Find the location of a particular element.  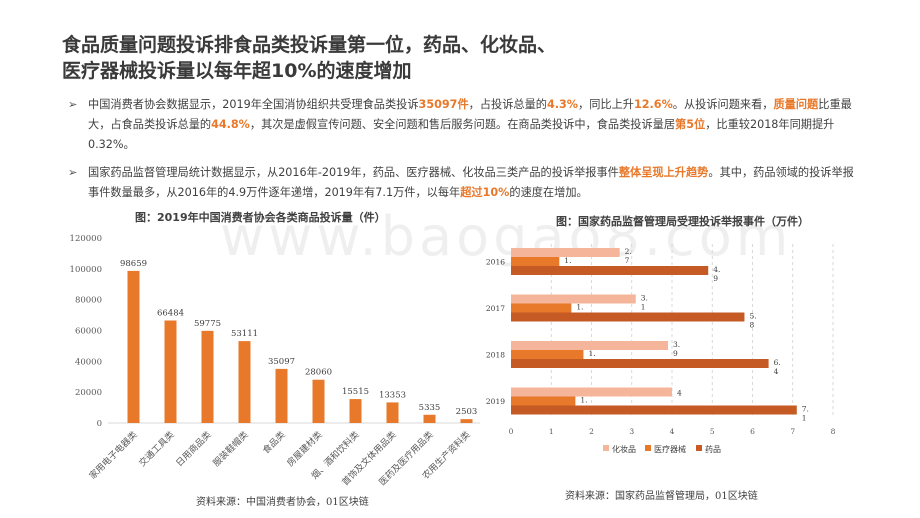

data-label: 2503 is located at coordinates (467, 412).